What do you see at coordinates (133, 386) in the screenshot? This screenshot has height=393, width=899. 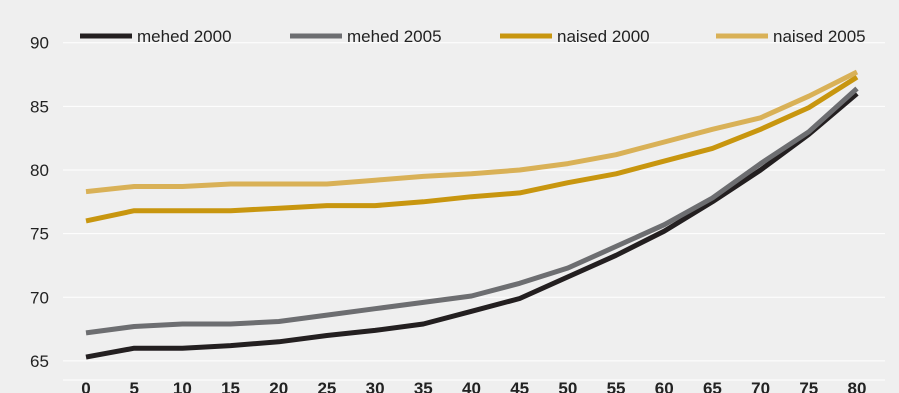 I see `x-tick-label: 5` at bounding box center [133, 386].